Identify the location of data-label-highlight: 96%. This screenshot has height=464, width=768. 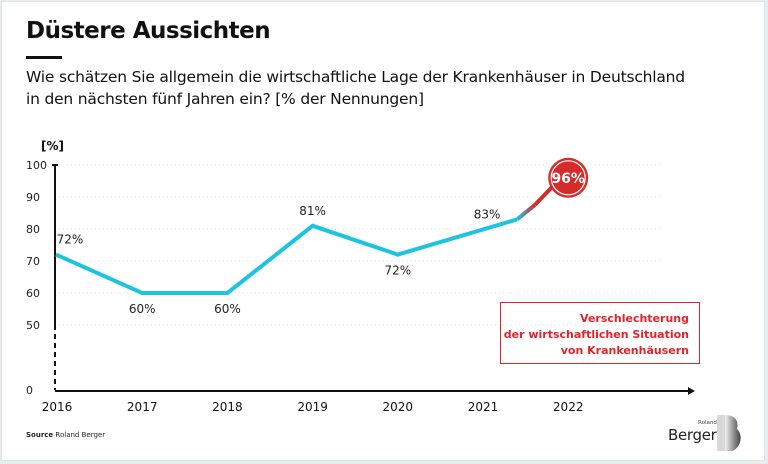
(568, 179).